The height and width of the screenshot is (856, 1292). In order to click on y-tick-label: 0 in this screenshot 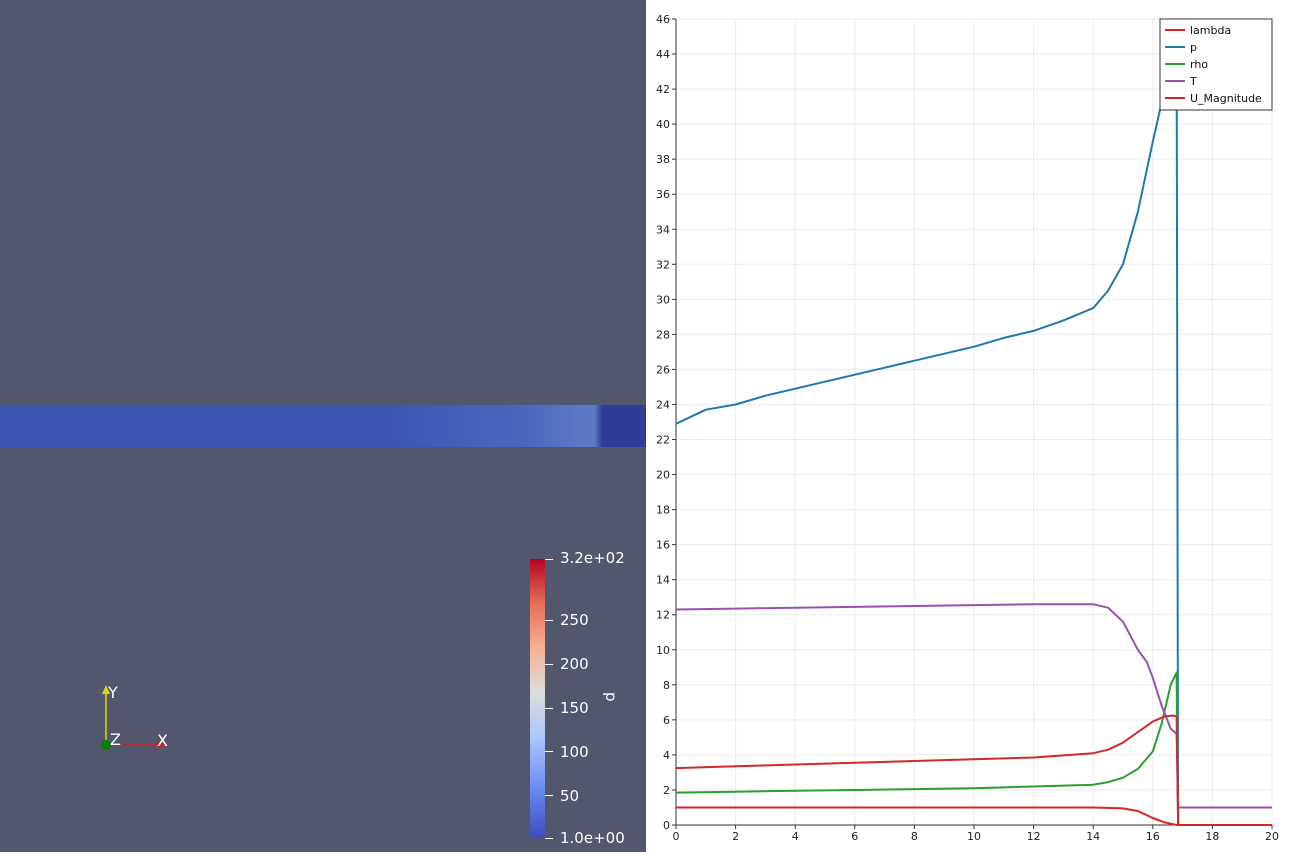, I will do `click(666, 825)`.